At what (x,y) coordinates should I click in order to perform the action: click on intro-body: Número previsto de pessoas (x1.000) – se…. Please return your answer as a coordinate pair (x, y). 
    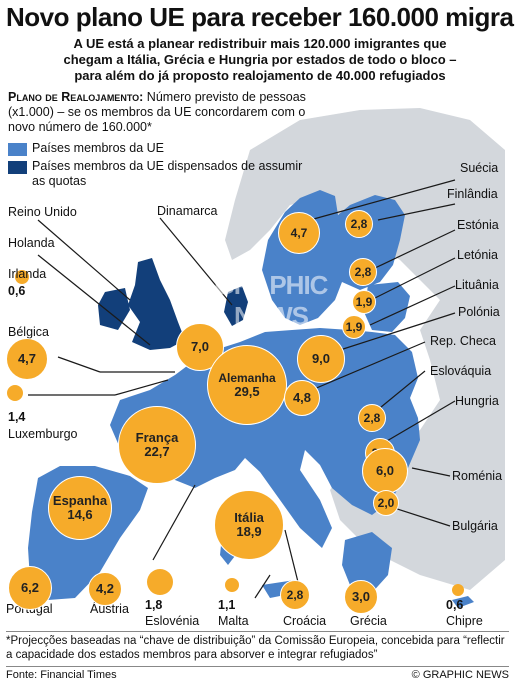
    Looking at the image, I should click on (157, 112).